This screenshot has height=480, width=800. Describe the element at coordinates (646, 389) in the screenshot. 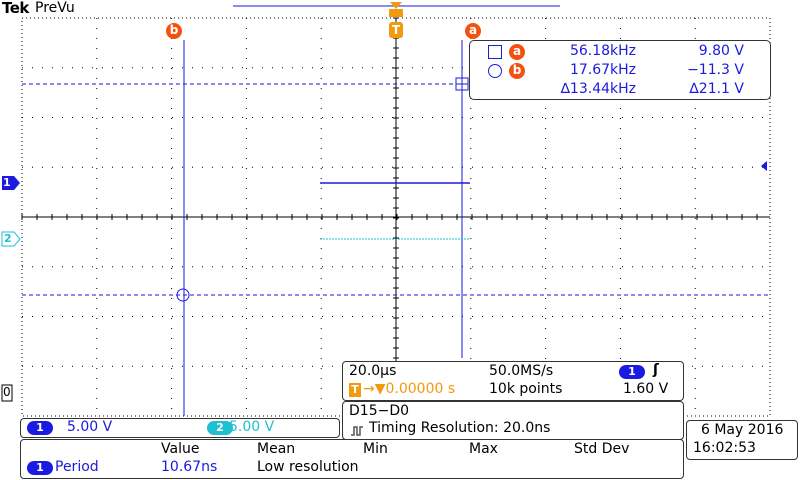

I see `trigger-level: 1.60 V` at that location.